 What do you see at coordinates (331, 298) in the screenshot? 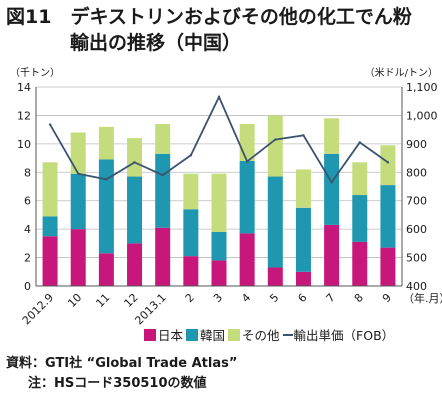
I see `x-tick-label: 7` at bounding box center [331, 298].